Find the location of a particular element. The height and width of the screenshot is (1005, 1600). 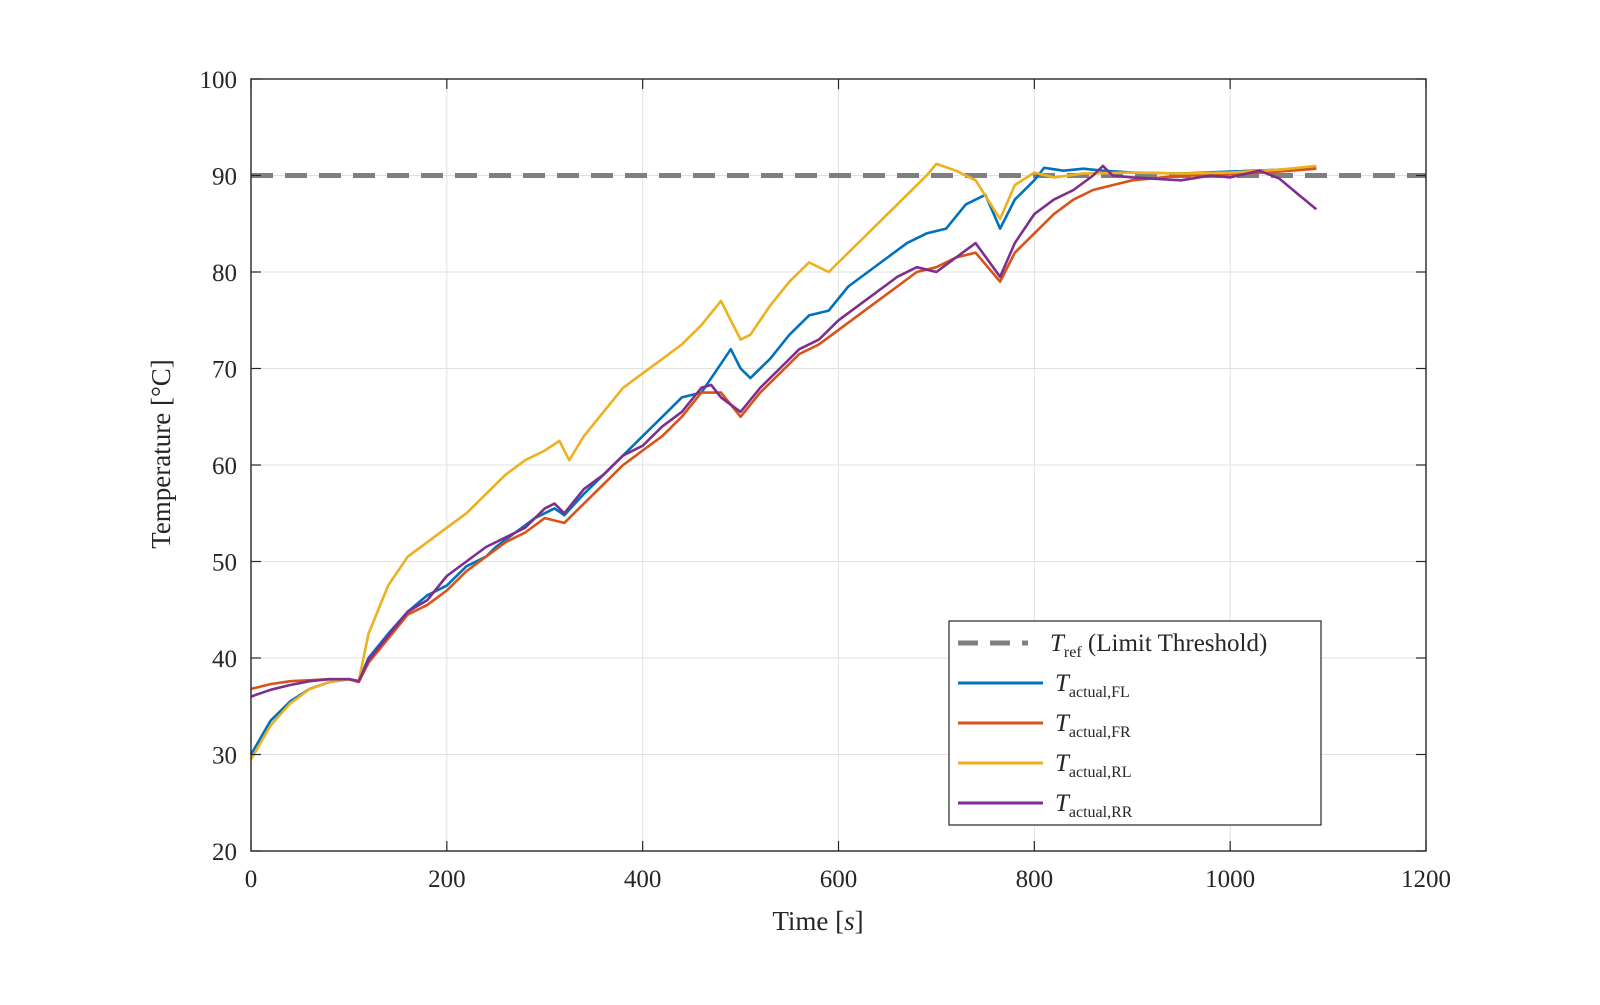

y-tick-label-20: 20 is located at coordinates (224, 852).